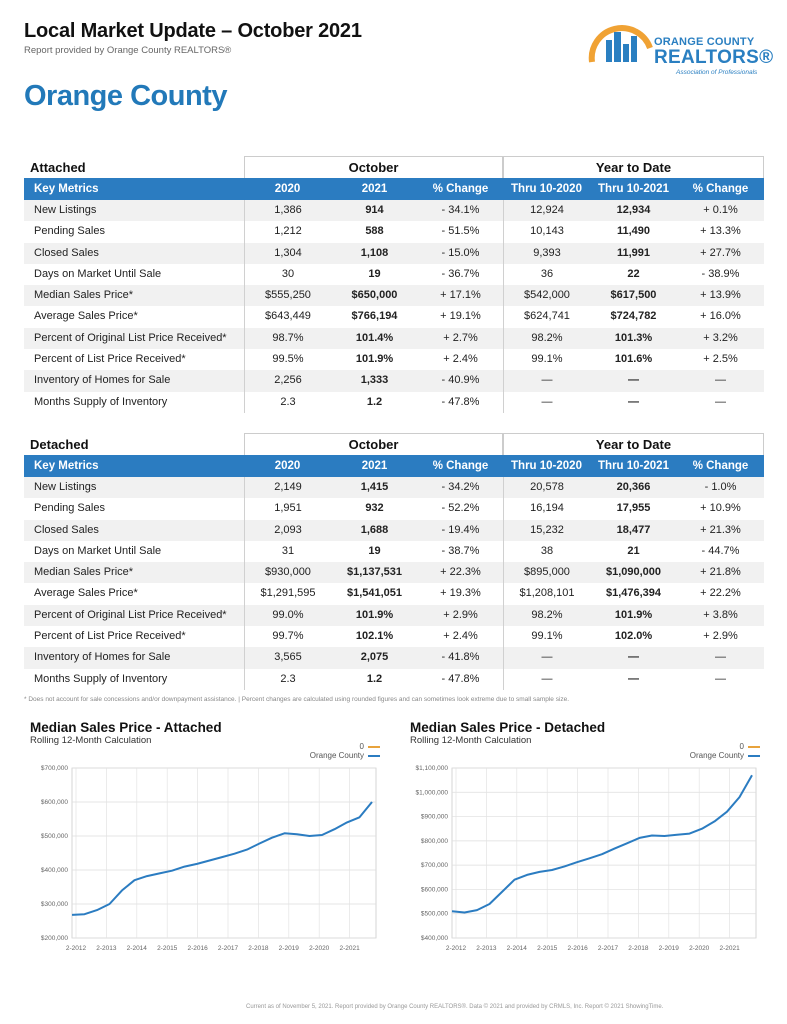 The width and height of the screenshot is (787, 1024). Describe the element at coordinates (345, 746) in the screenshot. I see `legend-item-zero: 0` at that location.